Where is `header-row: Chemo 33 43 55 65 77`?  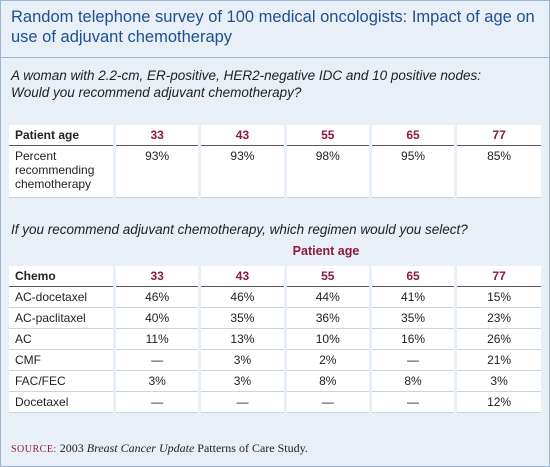 header-row: Chemo 33 43 55 65 77 is located at coordinates (275, 276).